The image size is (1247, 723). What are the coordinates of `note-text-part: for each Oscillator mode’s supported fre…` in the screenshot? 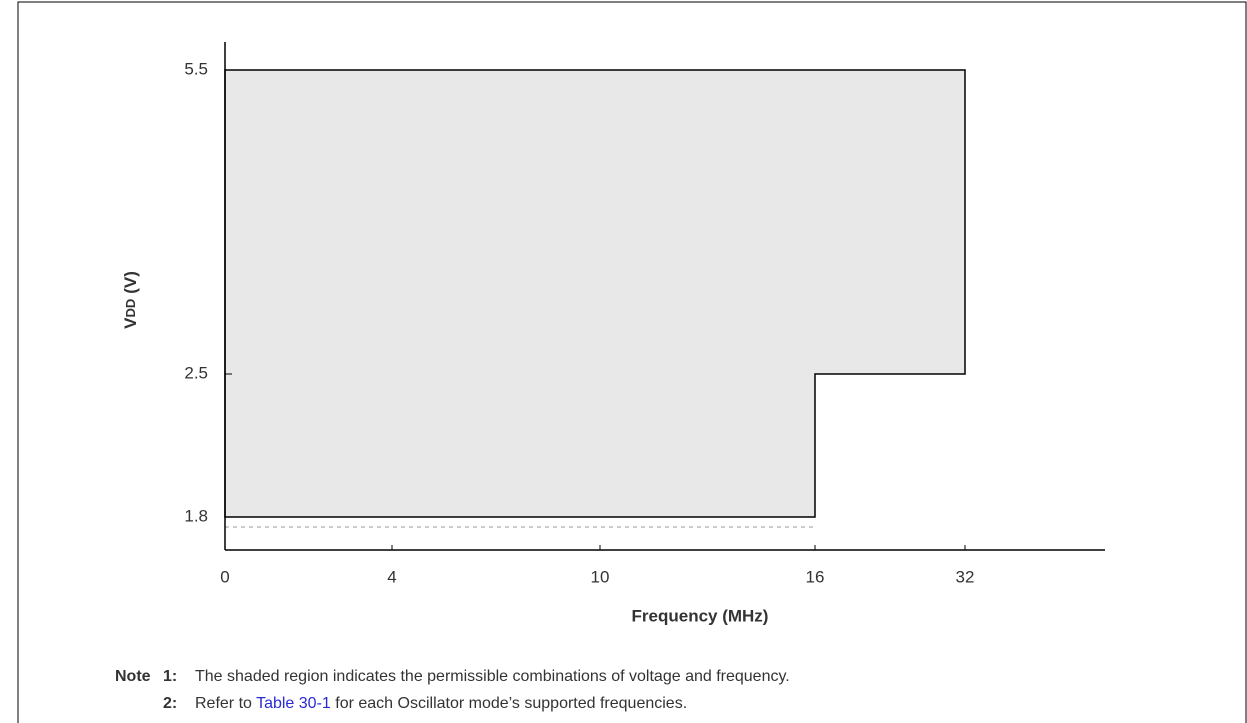 It's located at (511, 703).